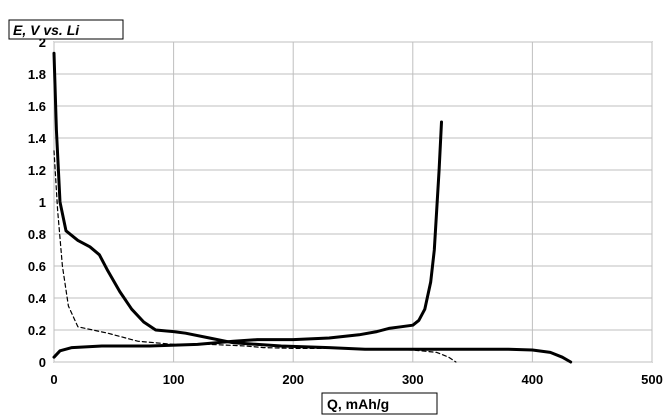 This screenshot has width=667, height=416. Describe the element at coordinates (37, 266) in the screenshot. I see `y-tick-label: 0.6` at that location.